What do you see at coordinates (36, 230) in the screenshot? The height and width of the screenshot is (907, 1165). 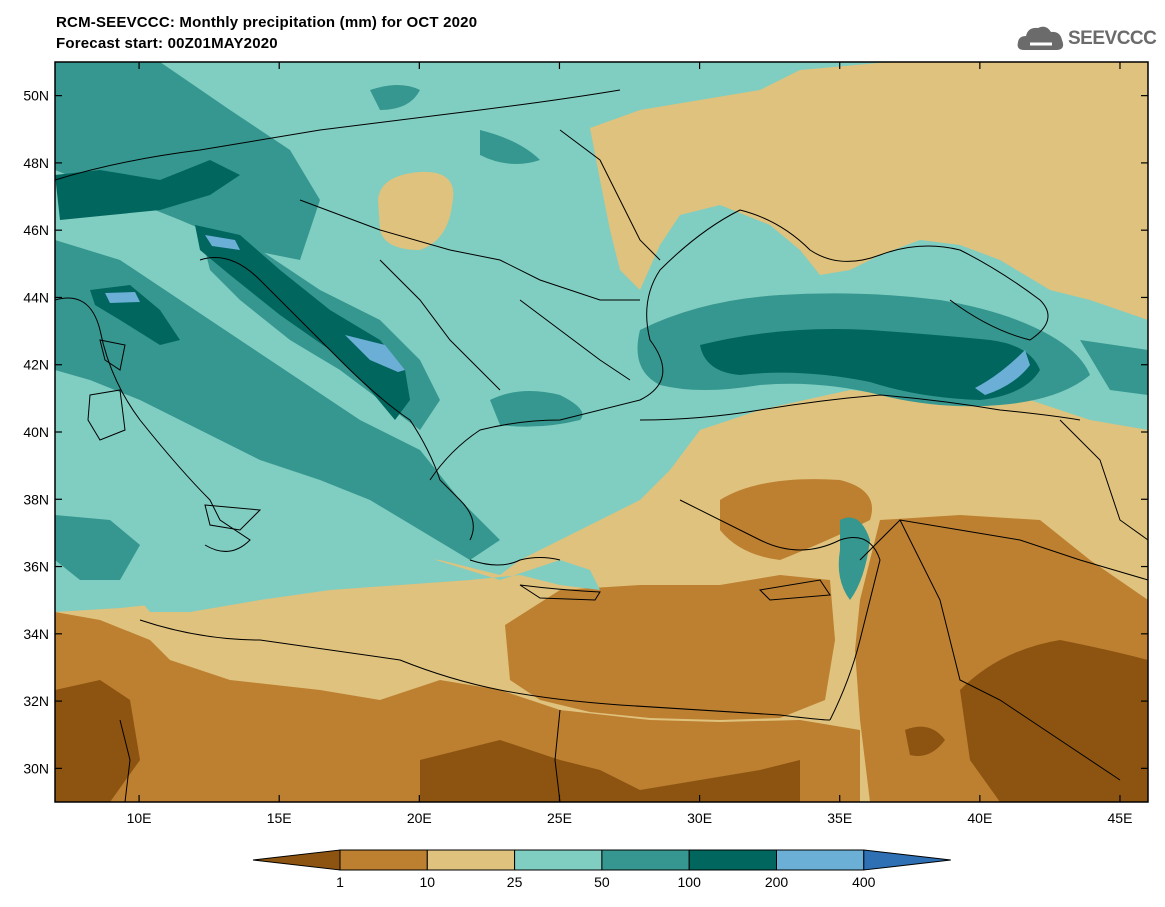 I see `lat-tick-label: 46N` at bounding box center [36, 230].